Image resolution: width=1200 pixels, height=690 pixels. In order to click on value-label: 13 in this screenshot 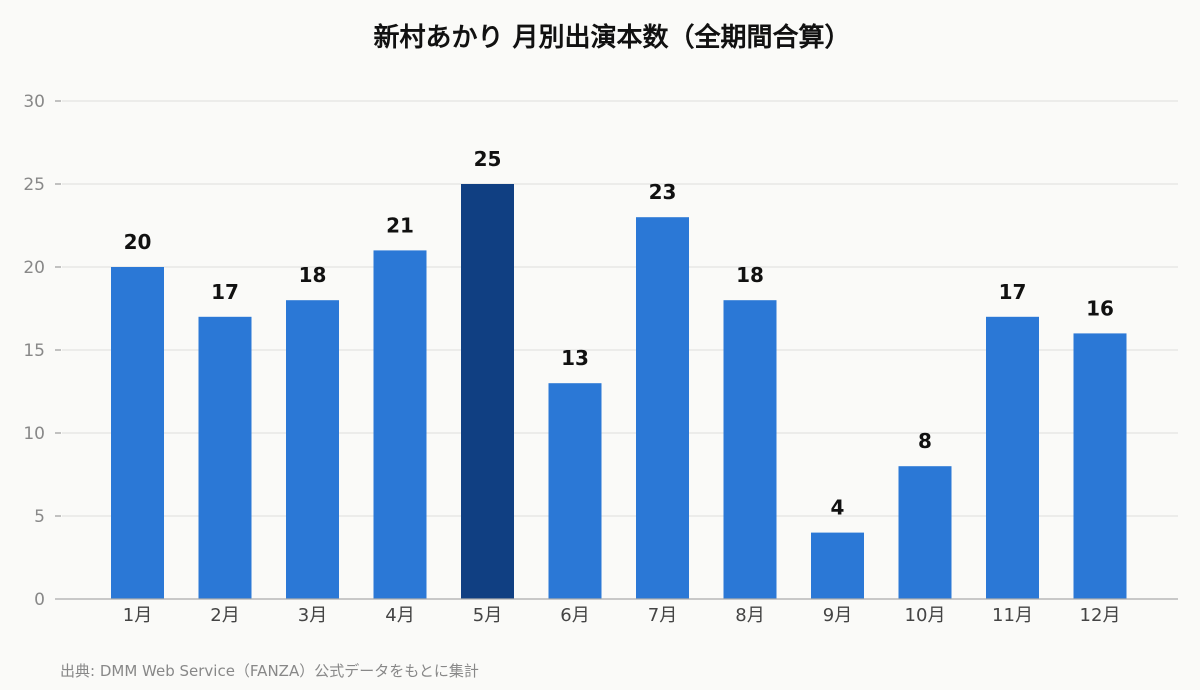, I will do `click(575, 358)`.